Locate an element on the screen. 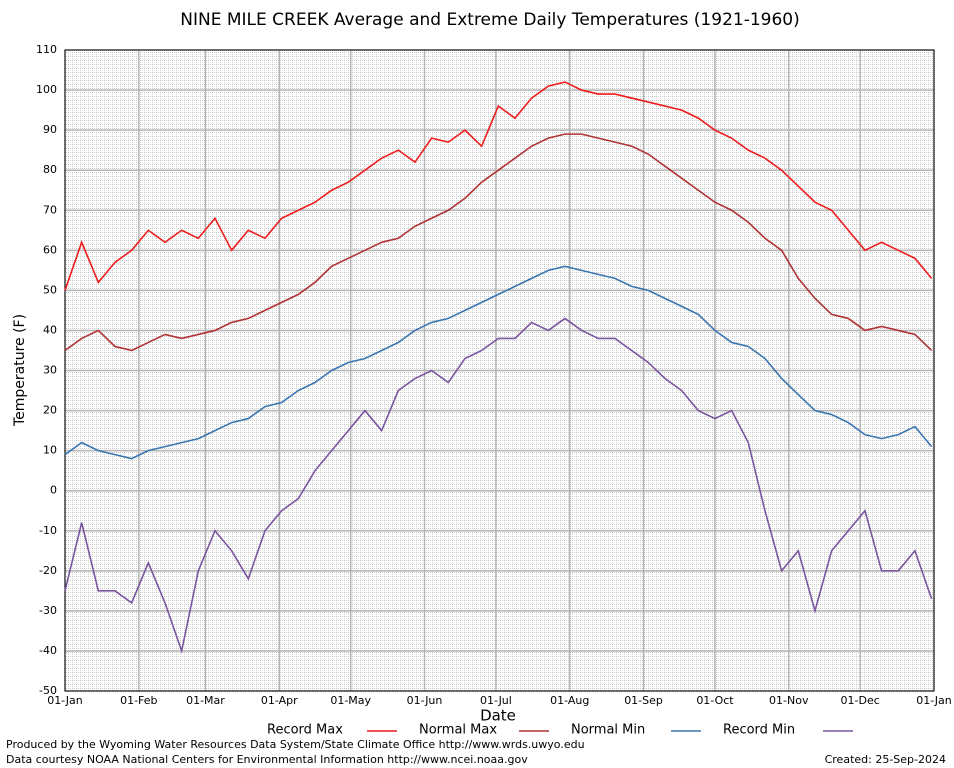  y-axis-label: Temperature (F) is located at coordinates (20, 370).